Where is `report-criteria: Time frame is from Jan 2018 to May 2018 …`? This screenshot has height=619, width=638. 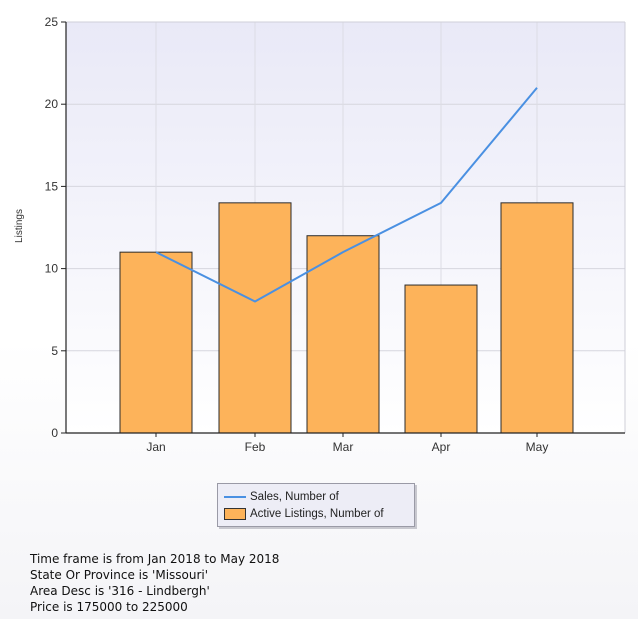 report-criteria: Time frame is from Jan 2018 to May 2018 … is located at coordinates (154, 583).